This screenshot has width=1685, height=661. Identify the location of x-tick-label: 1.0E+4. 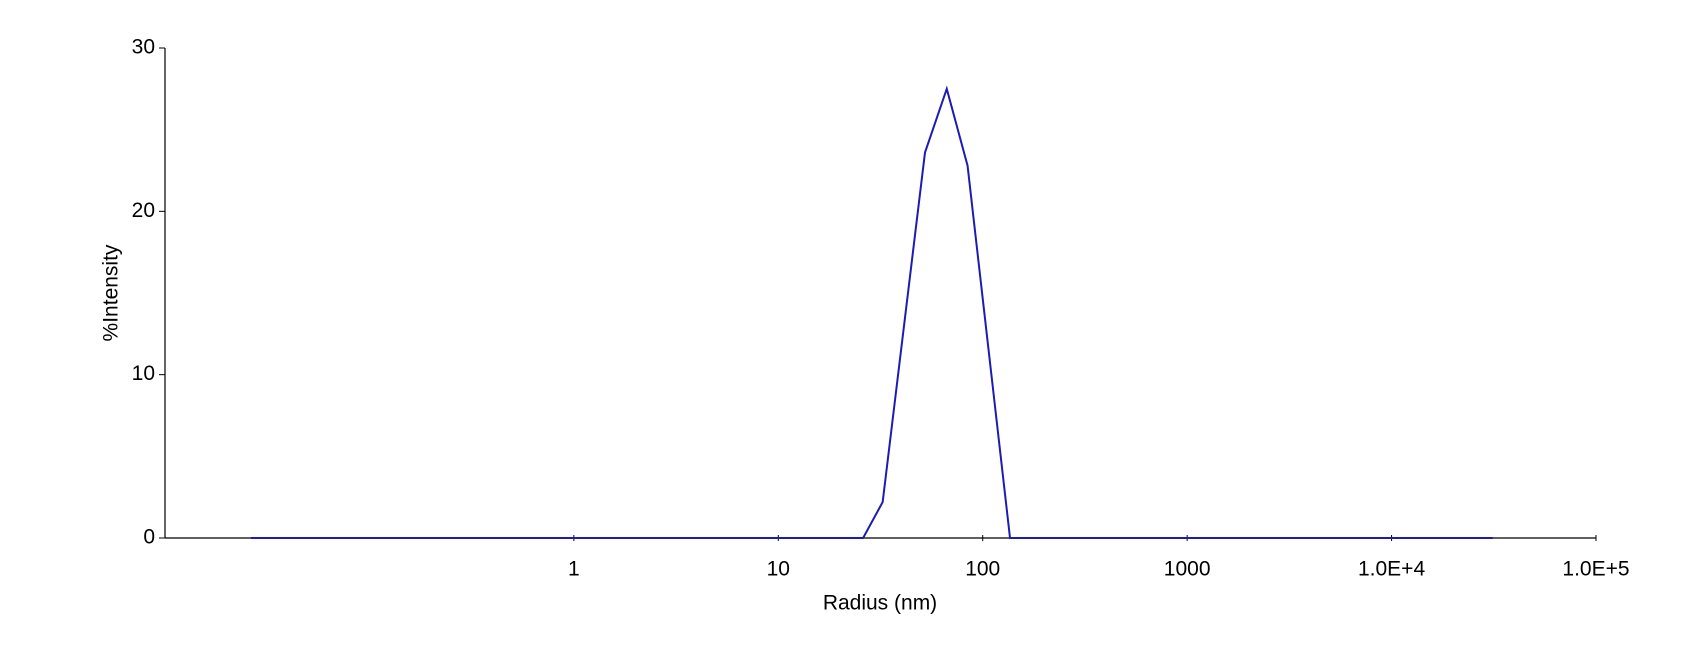
(1391, 569).